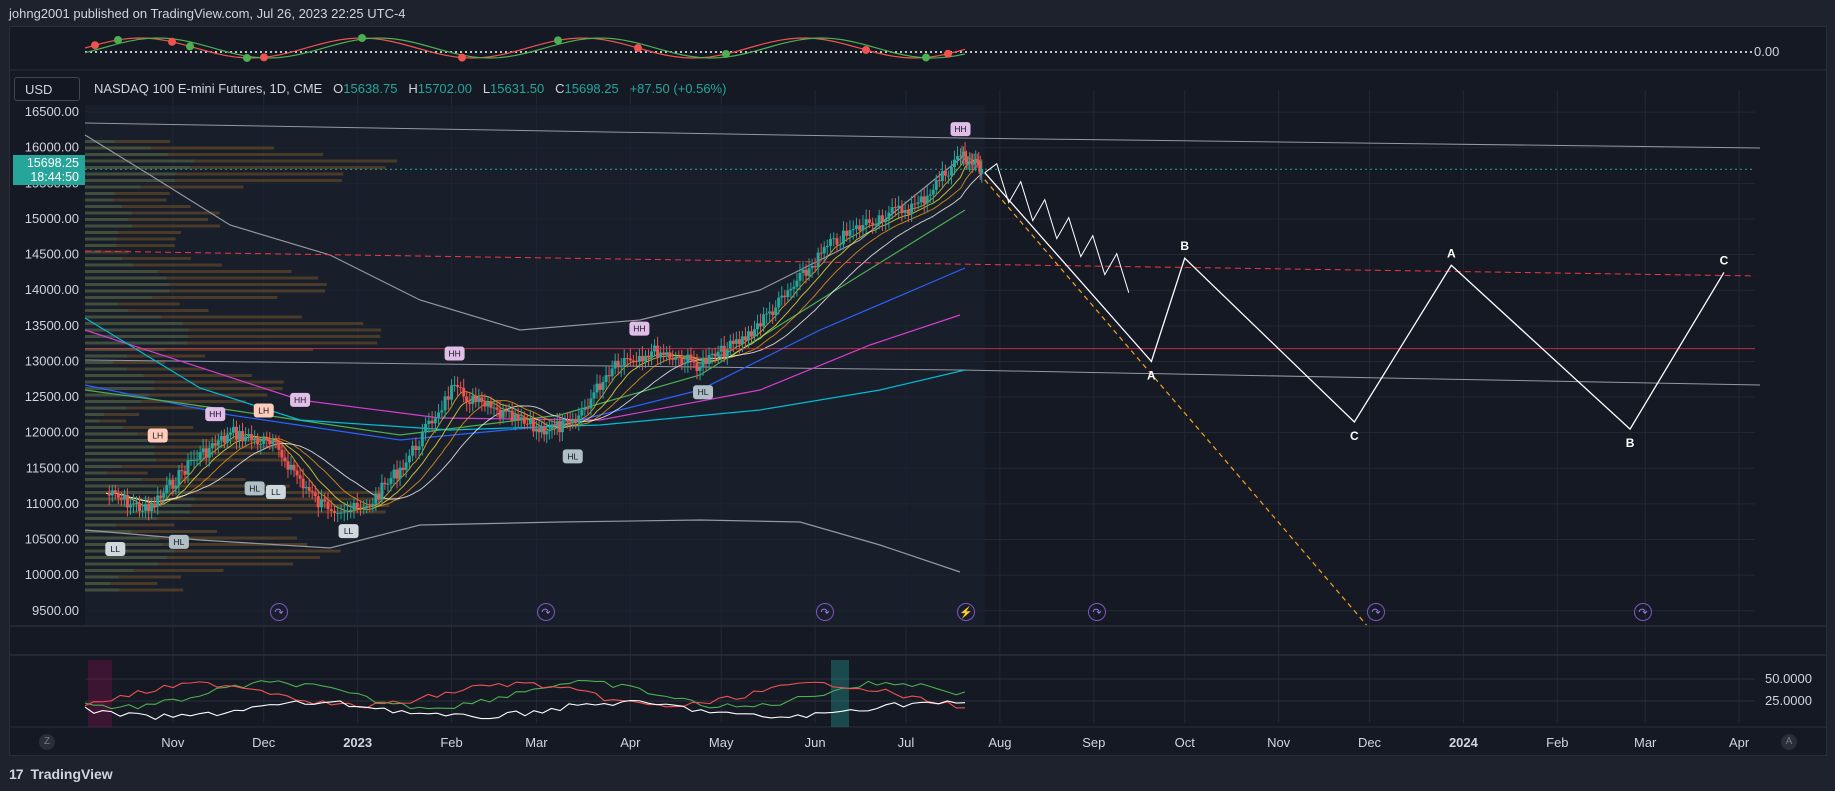 This screenshot has height=791, width=1835. I want to click on swing-label: LL, so click(275, 491).